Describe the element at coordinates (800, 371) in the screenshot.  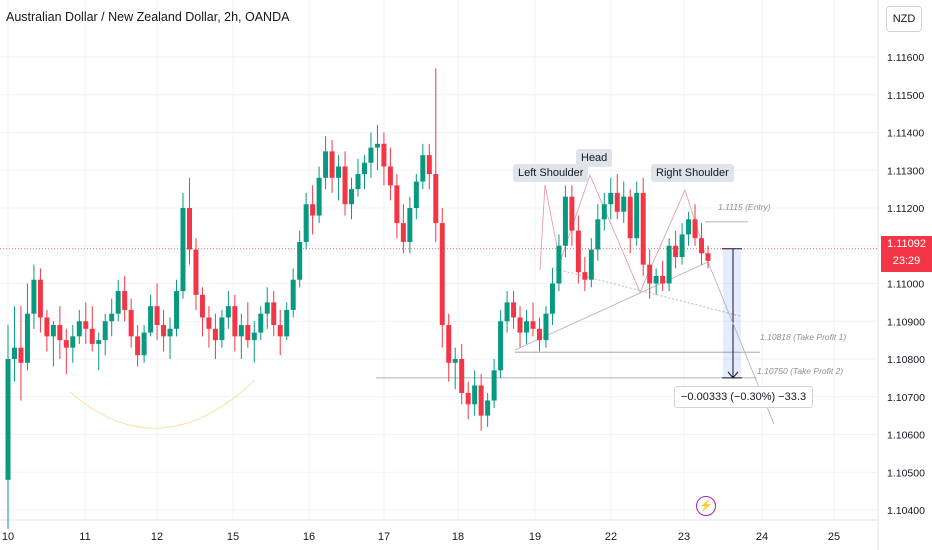
I see `tp2-note: 1.10750 (Take Profit 2)` at that location.